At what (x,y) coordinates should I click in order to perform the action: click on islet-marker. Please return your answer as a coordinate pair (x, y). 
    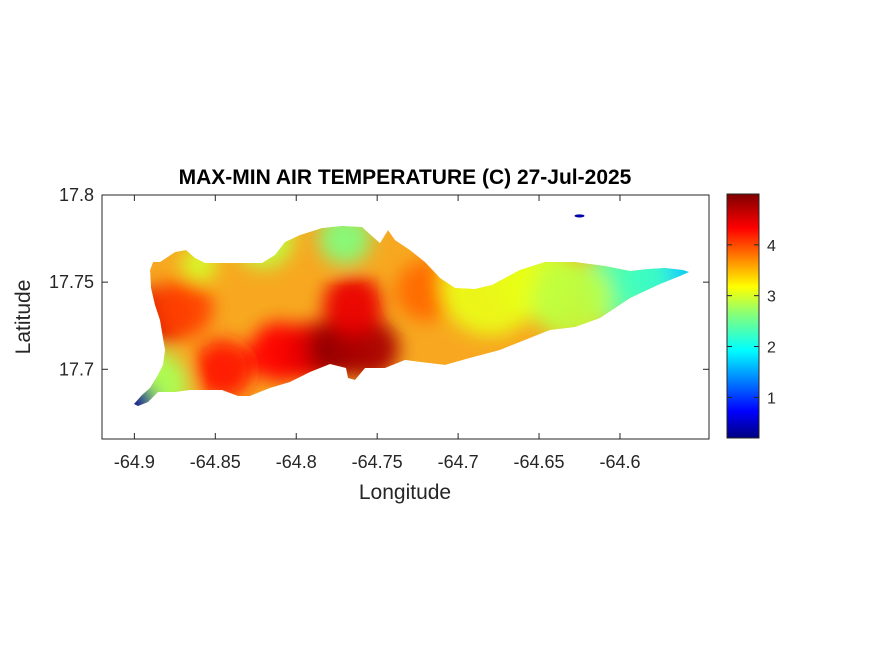
    Looking at the image, I should click on (579, 216).